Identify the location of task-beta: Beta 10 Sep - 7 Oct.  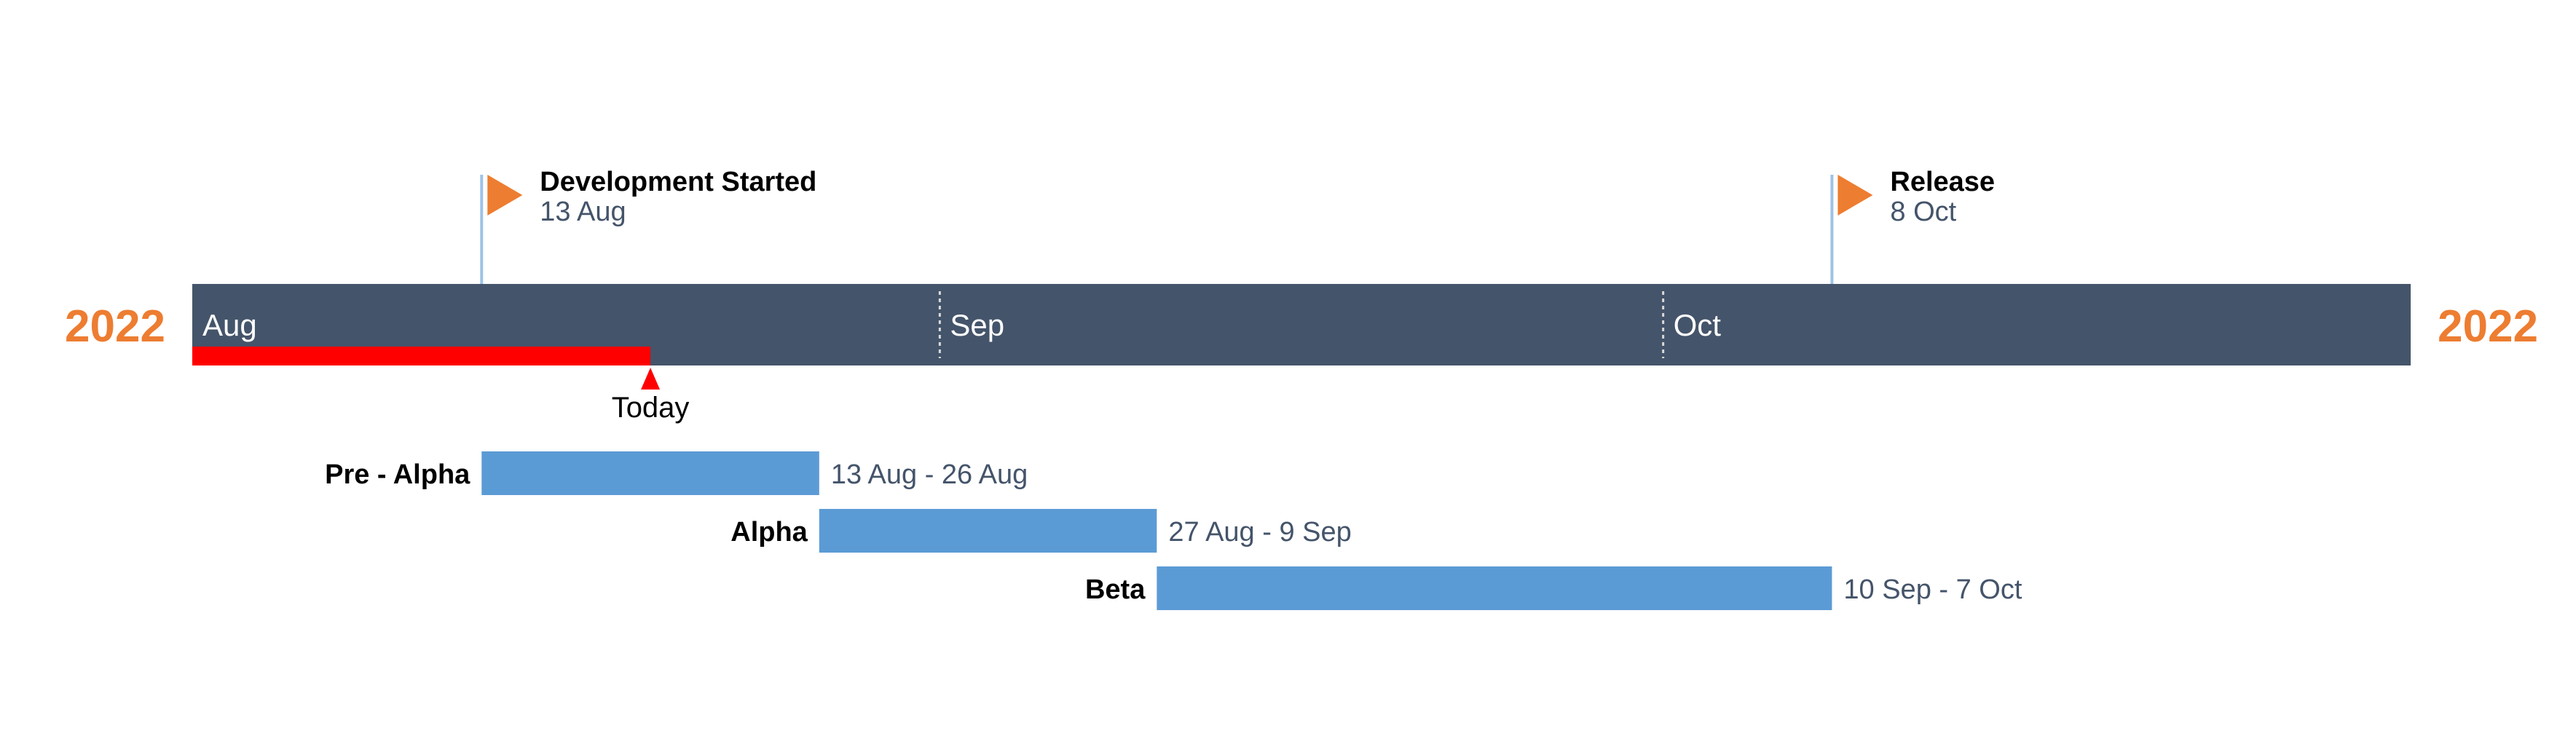
(1553, 588).